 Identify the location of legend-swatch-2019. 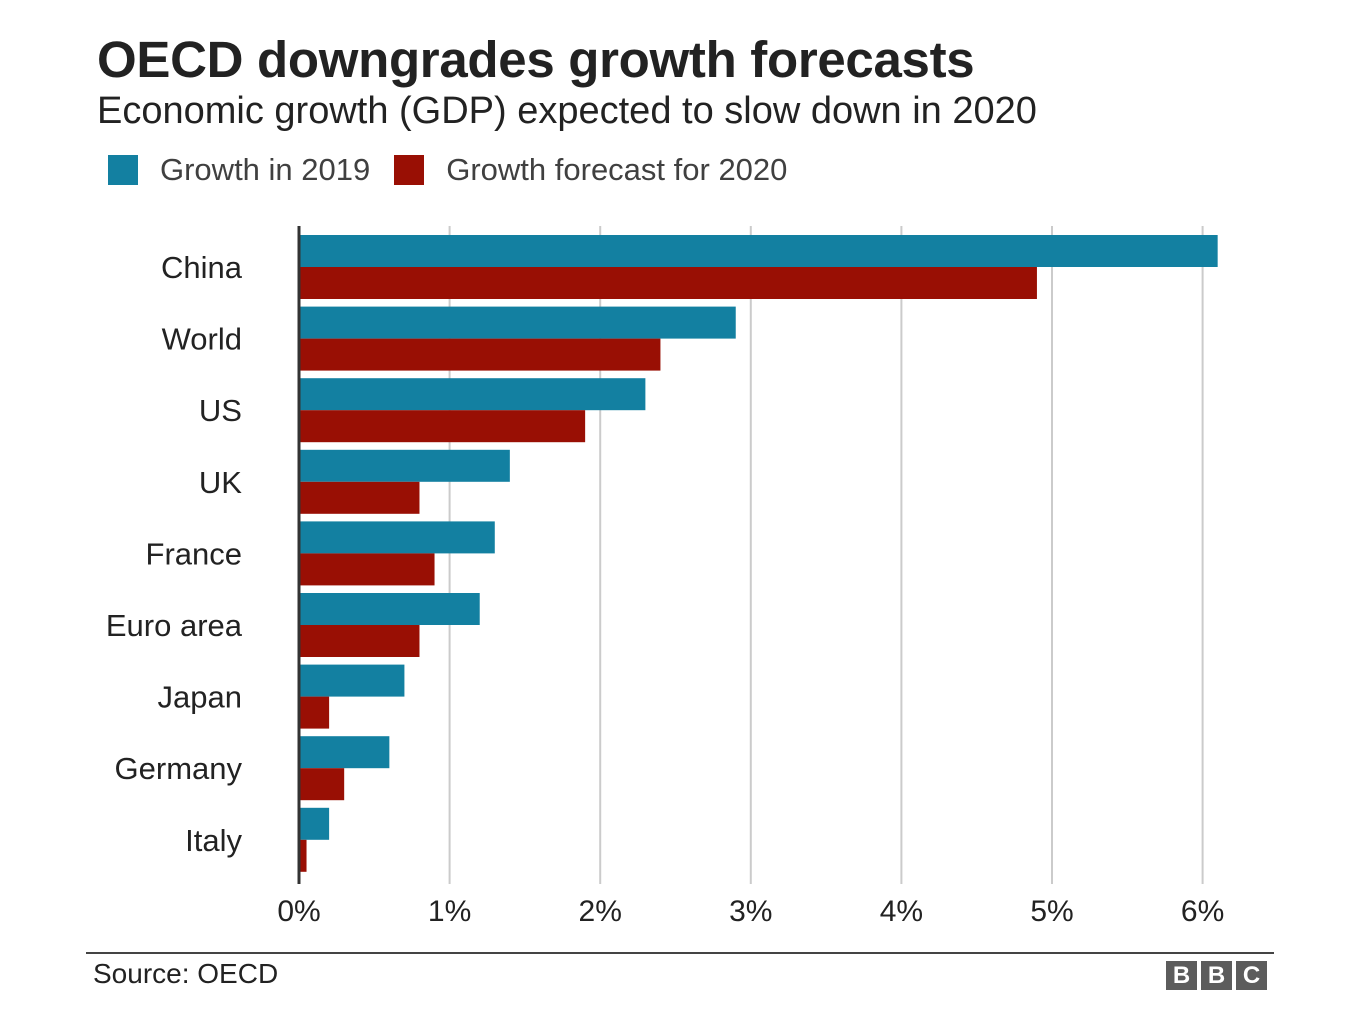
(123, 170).